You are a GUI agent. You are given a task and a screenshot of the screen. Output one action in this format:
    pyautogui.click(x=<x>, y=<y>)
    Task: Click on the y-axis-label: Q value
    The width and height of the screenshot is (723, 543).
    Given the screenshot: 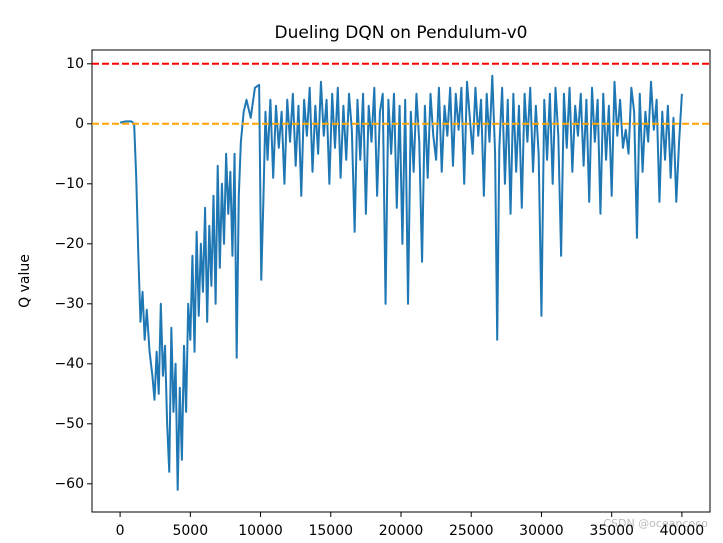 What is the action you would take?
    pyautogui.click(x=25, y=281)
    